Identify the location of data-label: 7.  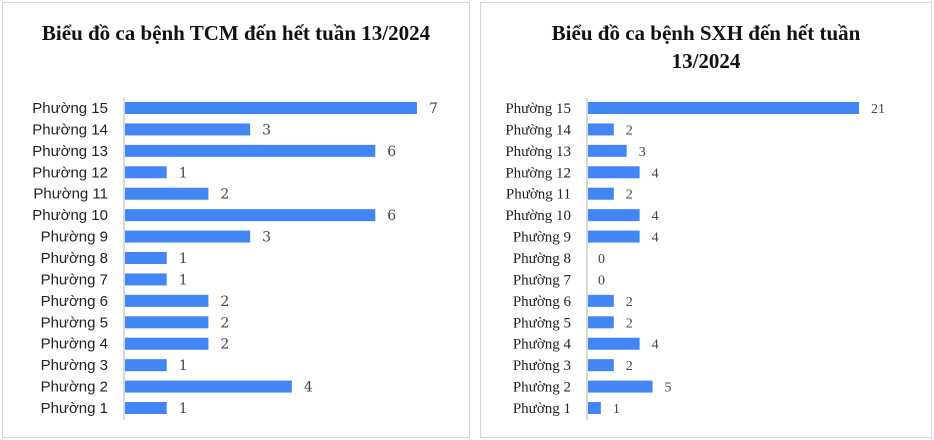
(433, 109).